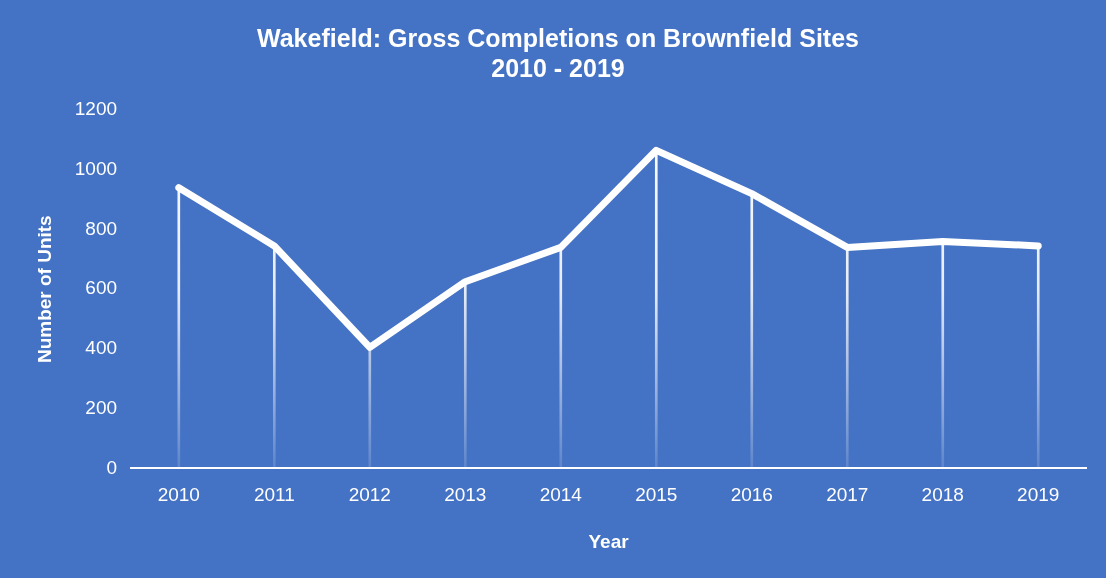 Image resolution: width=1106 pixels, height=578 pixels. Describe the element at coordinates (101, 288) in the screenshot. I see `y-tick-label: 600` at that location.